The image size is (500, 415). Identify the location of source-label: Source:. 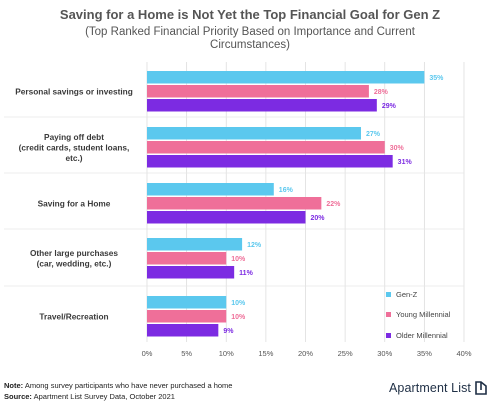
(18, 396).